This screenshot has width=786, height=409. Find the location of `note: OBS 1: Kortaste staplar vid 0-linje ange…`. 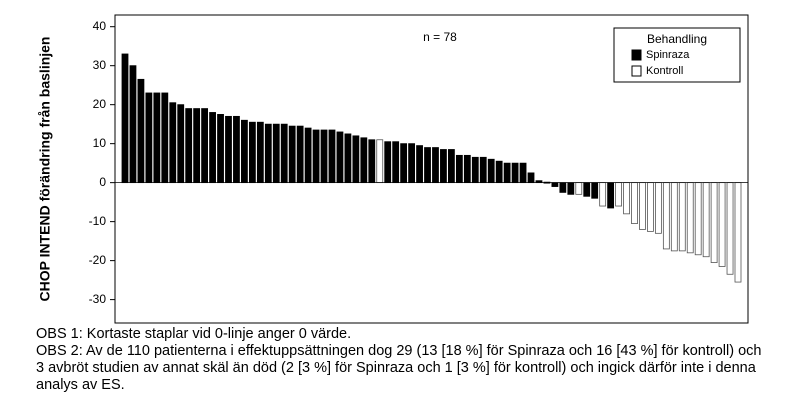

note: OBS 1: Kortaste staplar vid 0-linje ange… is located at coordinates (194, 334).